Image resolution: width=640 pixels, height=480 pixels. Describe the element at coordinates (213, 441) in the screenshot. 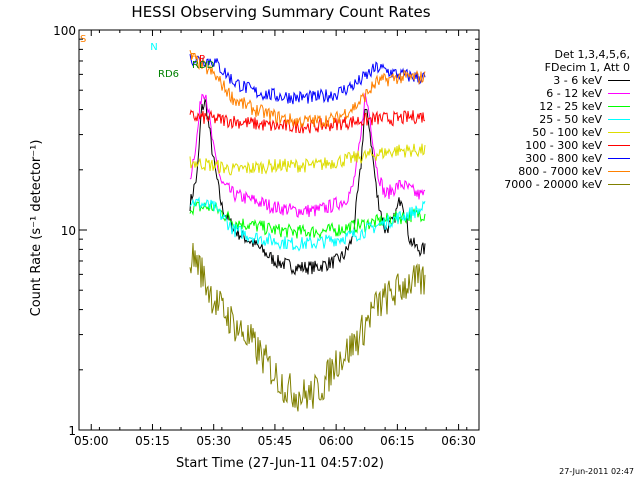

I see `x-tick-label: 05:30` at that location.